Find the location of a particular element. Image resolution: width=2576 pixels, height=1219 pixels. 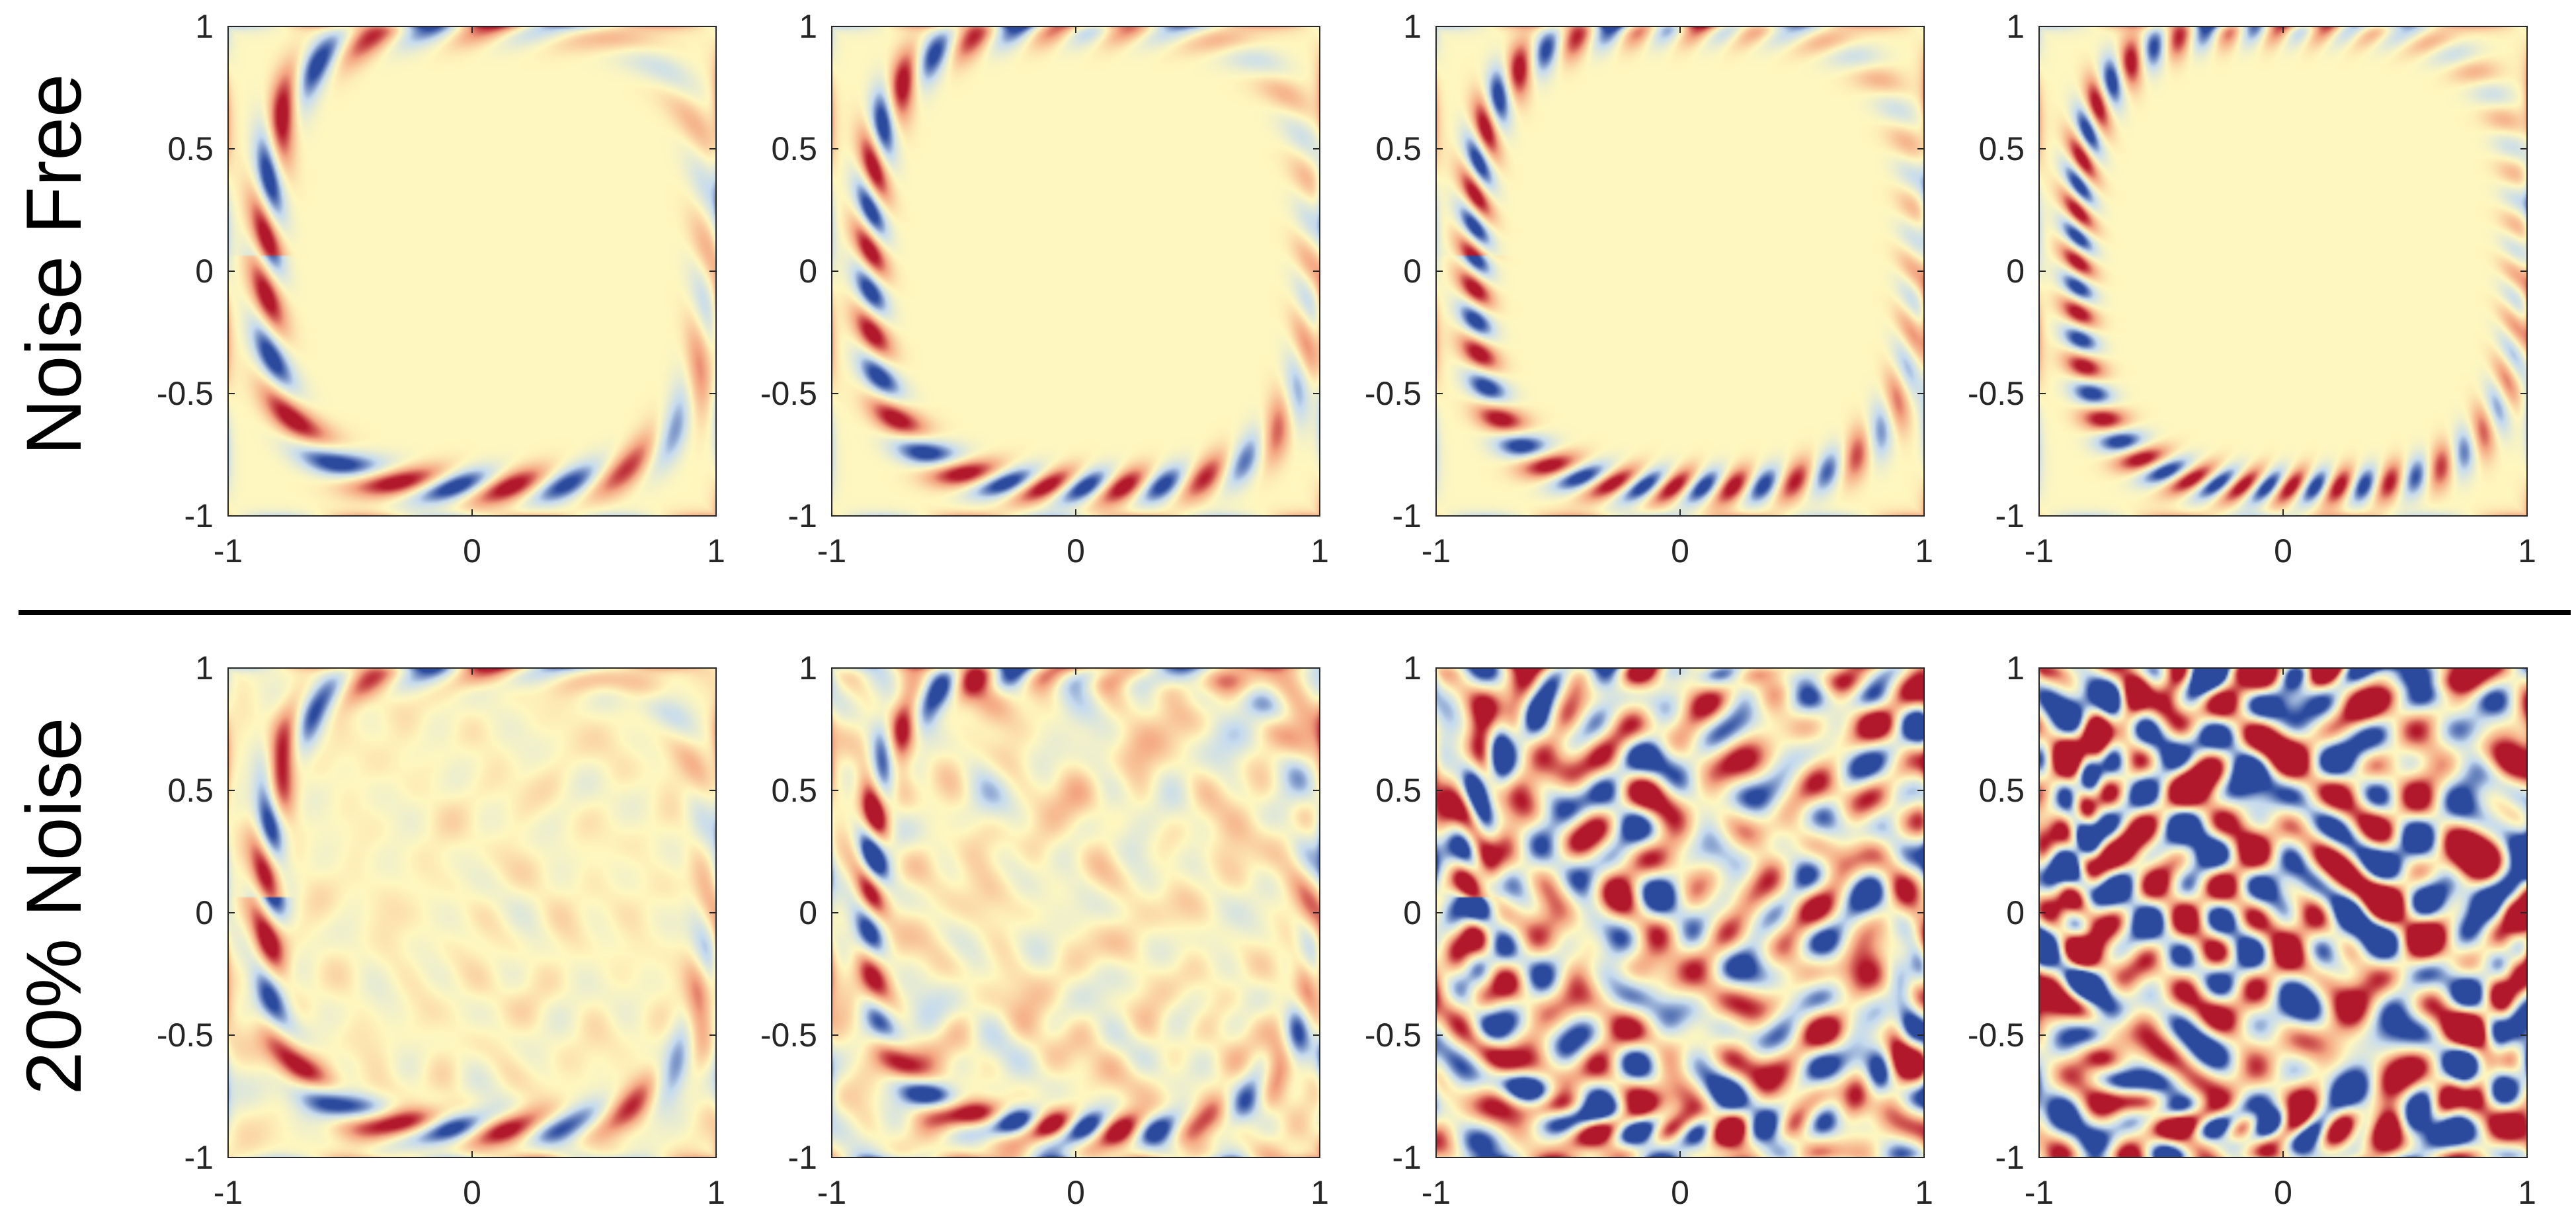

heatmap-image-r2c3 is located at coordinates (1680, 912).